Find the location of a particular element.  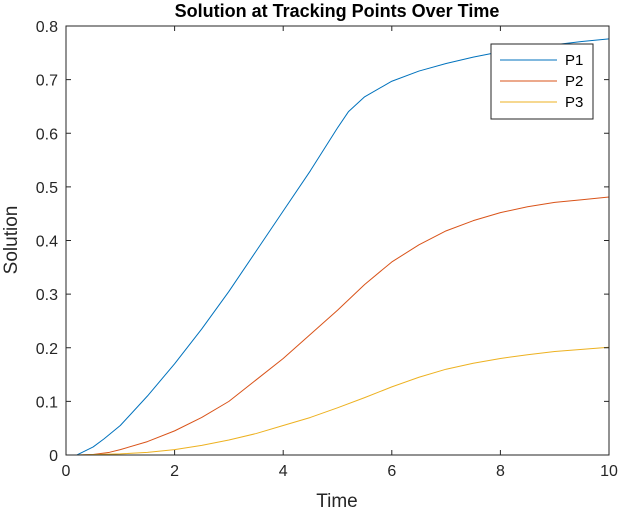

legend-label-p3: P3 is located at coordinates (574, 102).